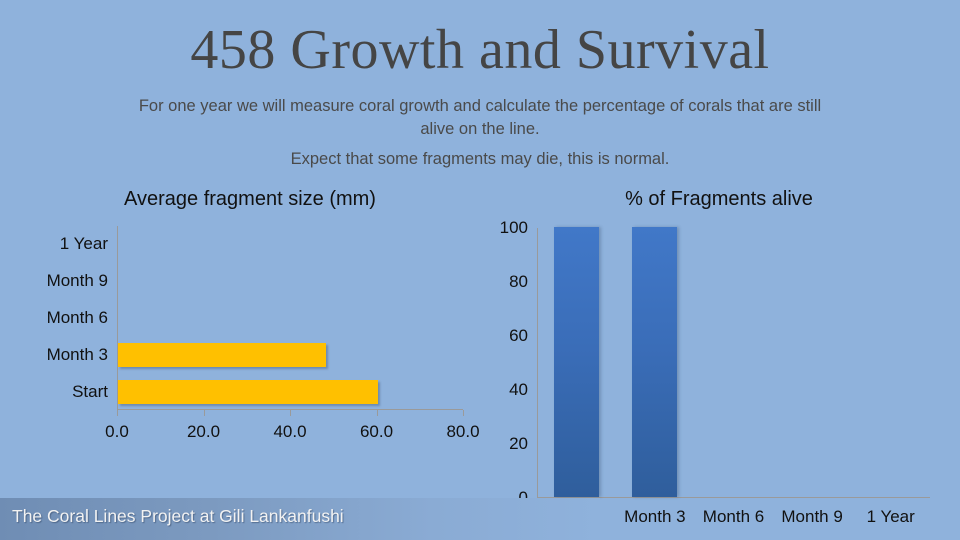 The image size is (960, 540). I want to click on y-axis-tick-label: 60, so click(518, 335).